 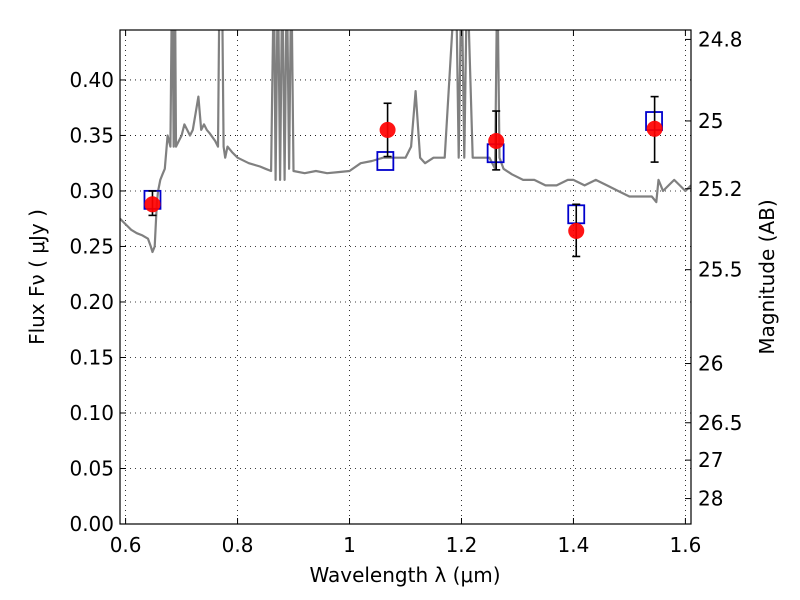 What do you see at coordinates (685, 545) in the screenshot?
I see `x-tick-label: 1.6` at bounding box center [685, 545].